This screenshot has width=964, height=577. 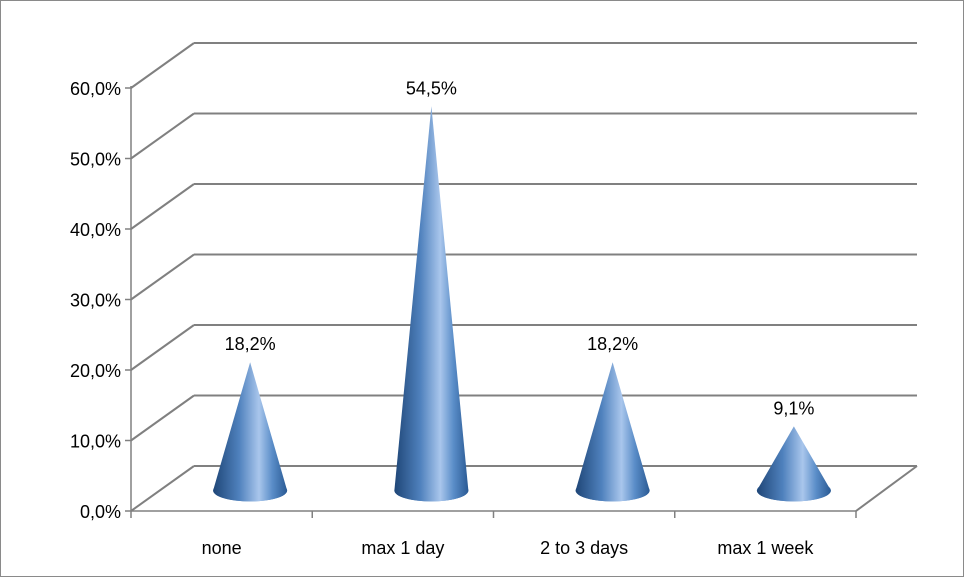 I want to click on x-tick-label: none, so click(x=222, y=548).